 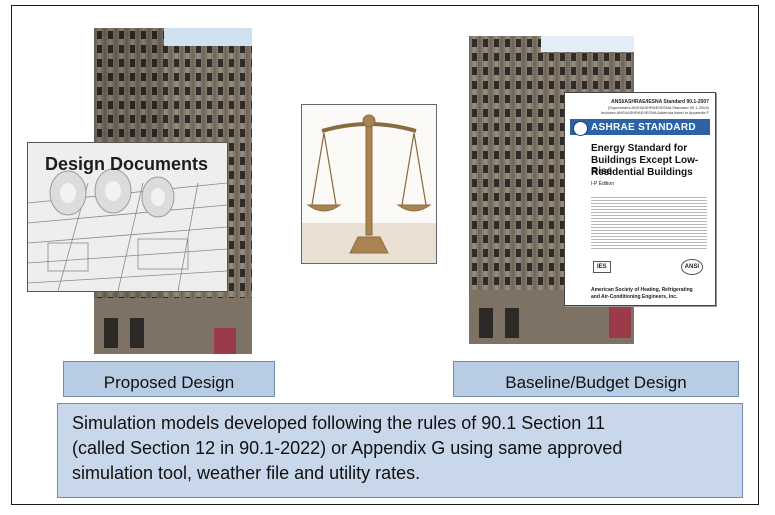 I want to click on standard-header-line1: ANSI/ASHRAE/IESNA Standard 90.1-2007, so click(x=660, y=102).